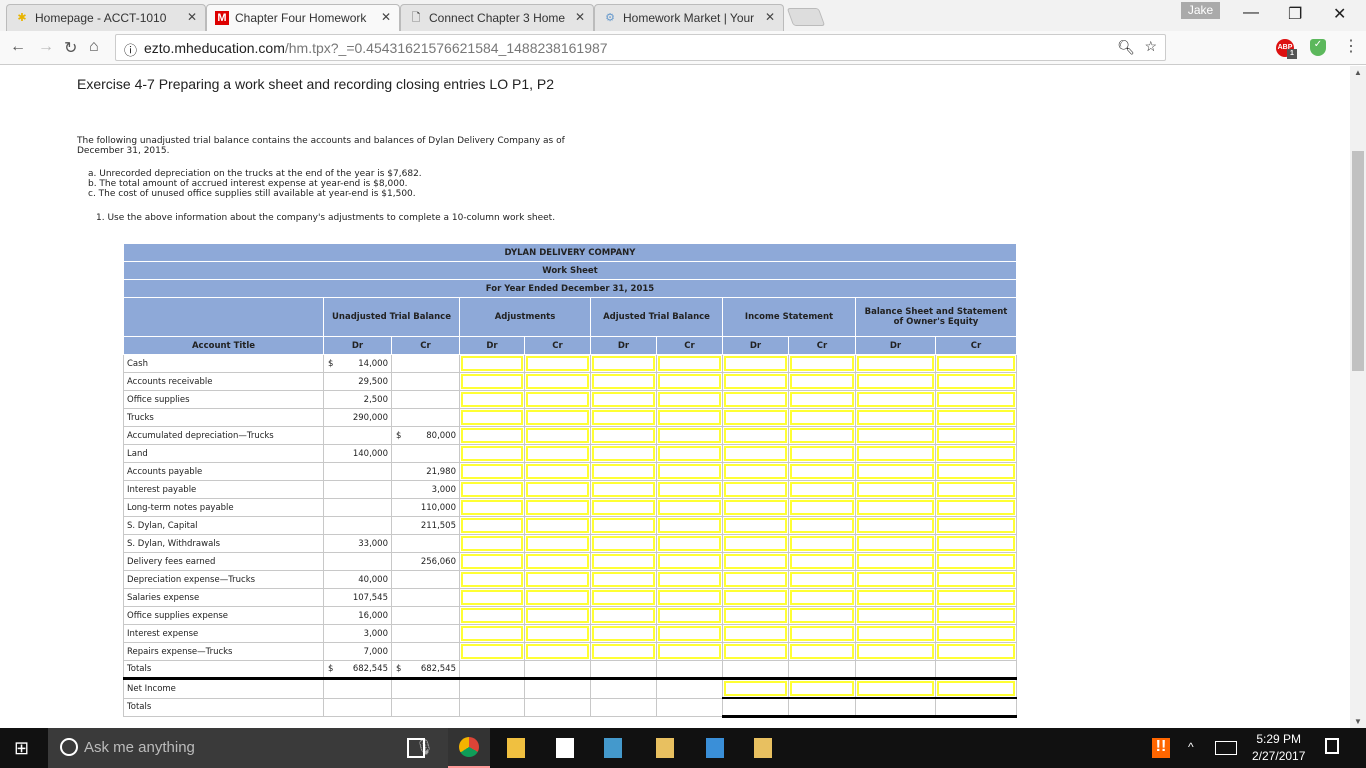 Image resolution: width=1366 pixels, height=768 pixels. Describe the element at coordinates (1226, 748) in the screenshot. I see `keyboard-icon` at that location.